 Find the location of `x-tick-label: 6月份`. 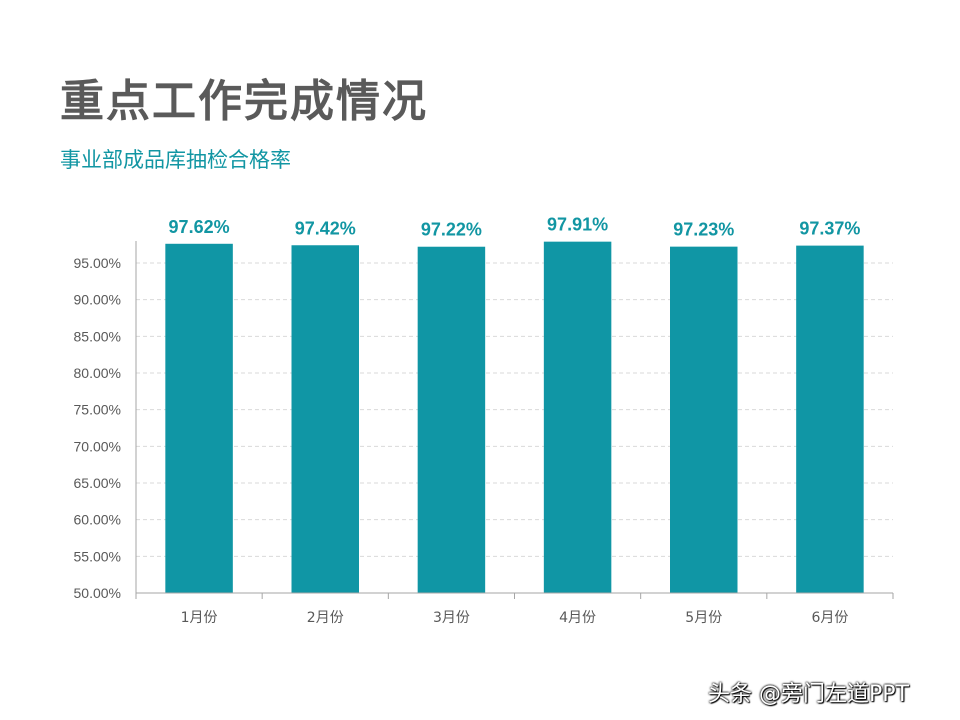

x-tick-label: 6月份 is located at coordinates (829, 618).